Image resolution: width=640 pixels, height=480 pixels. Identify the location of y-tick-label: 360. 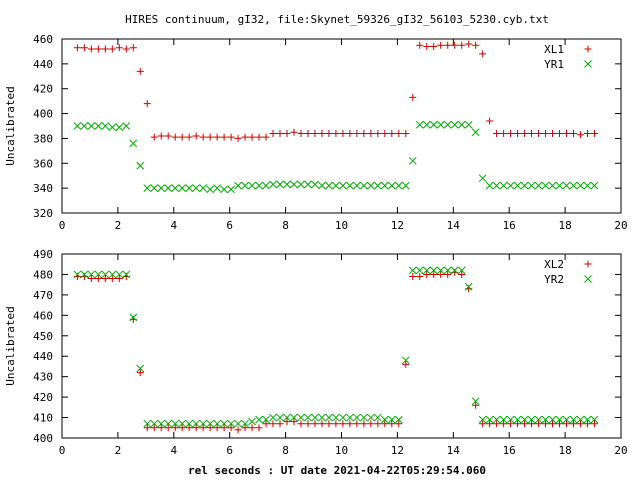
(43, 163).